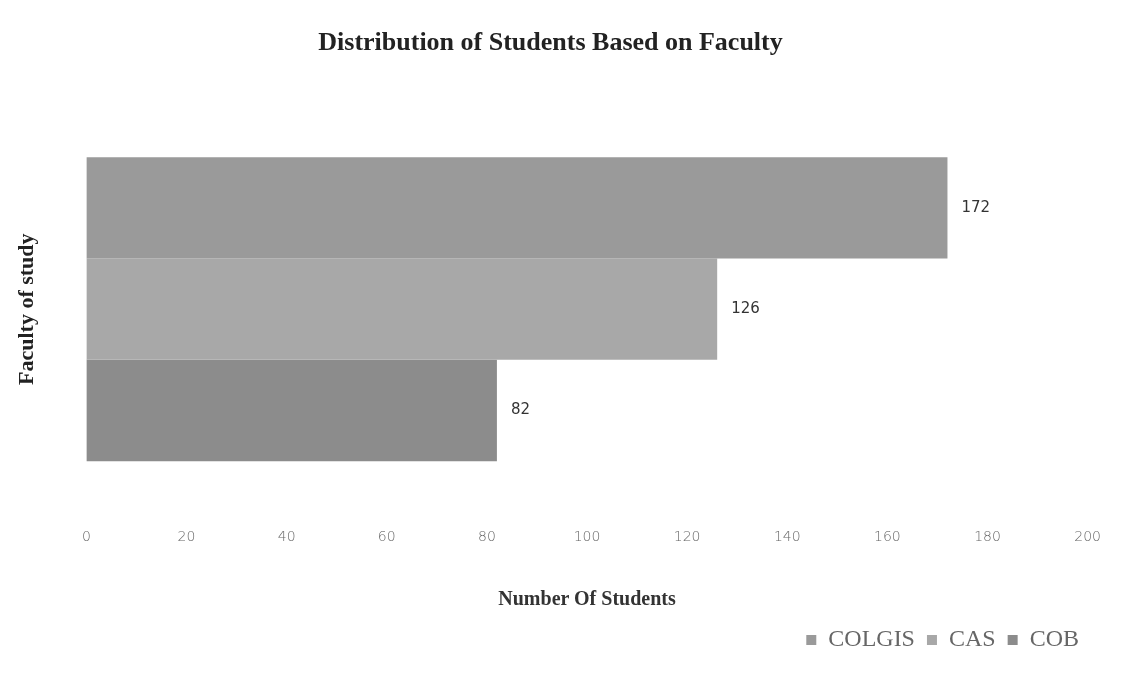 The width and height of the screenshot is (1131, 682). What do you see at coordinates (186, 536) in the screenshot?
I see `x-tick-label: 20` at bounding box center [186, 536].